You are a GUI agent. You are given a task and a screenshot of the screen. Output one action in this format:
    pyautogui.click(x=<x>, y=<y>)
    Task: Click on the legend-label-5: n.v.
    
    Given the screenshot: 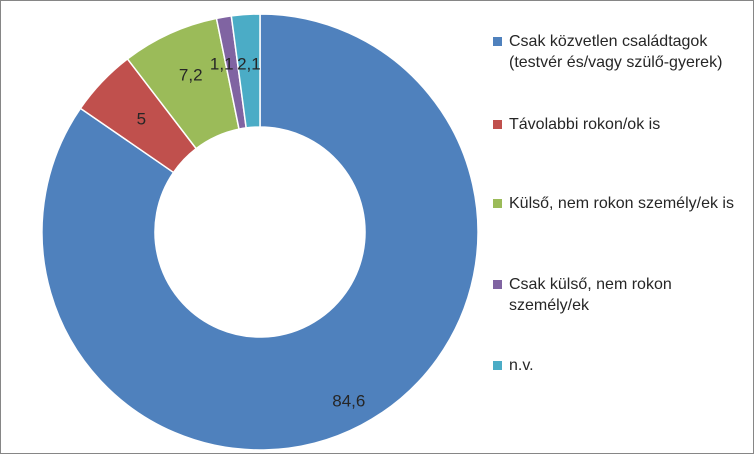 What is the action you would take?
    pyautogui.click(x=521, y=365)
    